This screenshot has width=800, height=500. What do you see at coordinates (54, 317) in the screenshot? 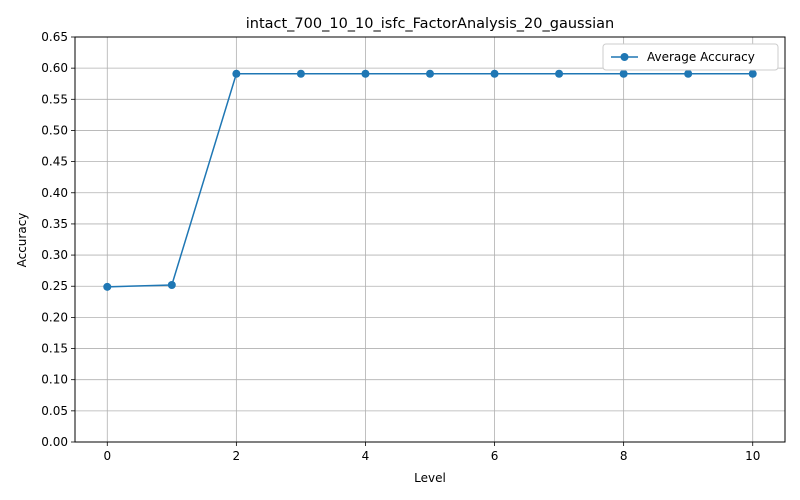
I see `y-tick-label: 0.20` at bounding box center [54, 317].